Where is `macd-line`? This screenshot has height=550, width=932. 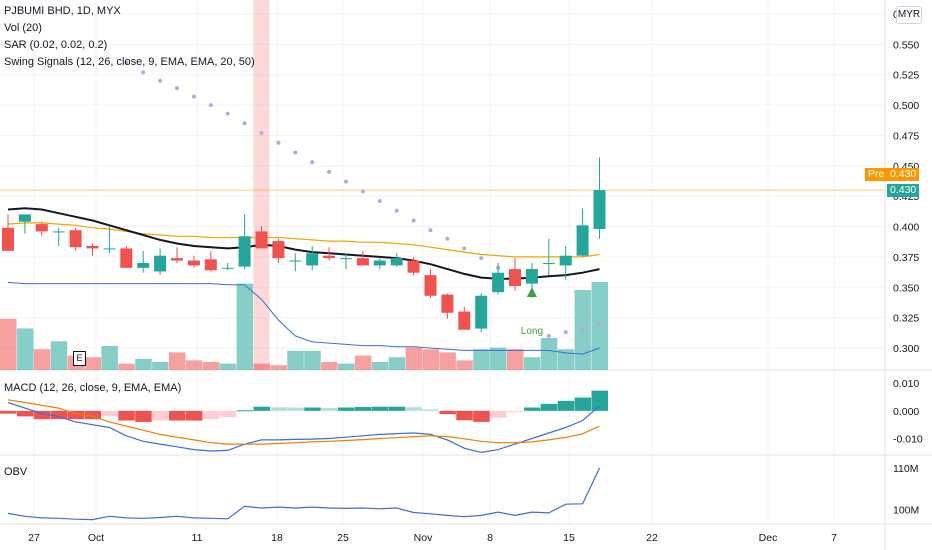 macd-line is located at coordinates (303, 427).